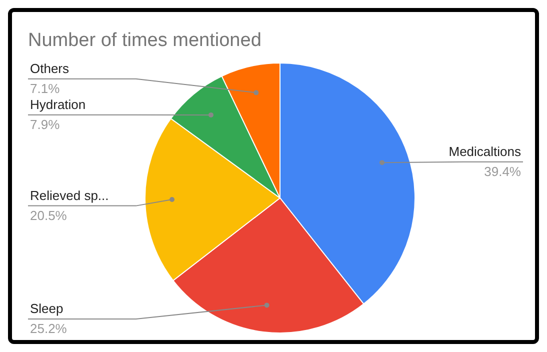 The height and width of the screenshot is (352, 547). I want to click on slice-label: Medicaltions, so click(485, 151).